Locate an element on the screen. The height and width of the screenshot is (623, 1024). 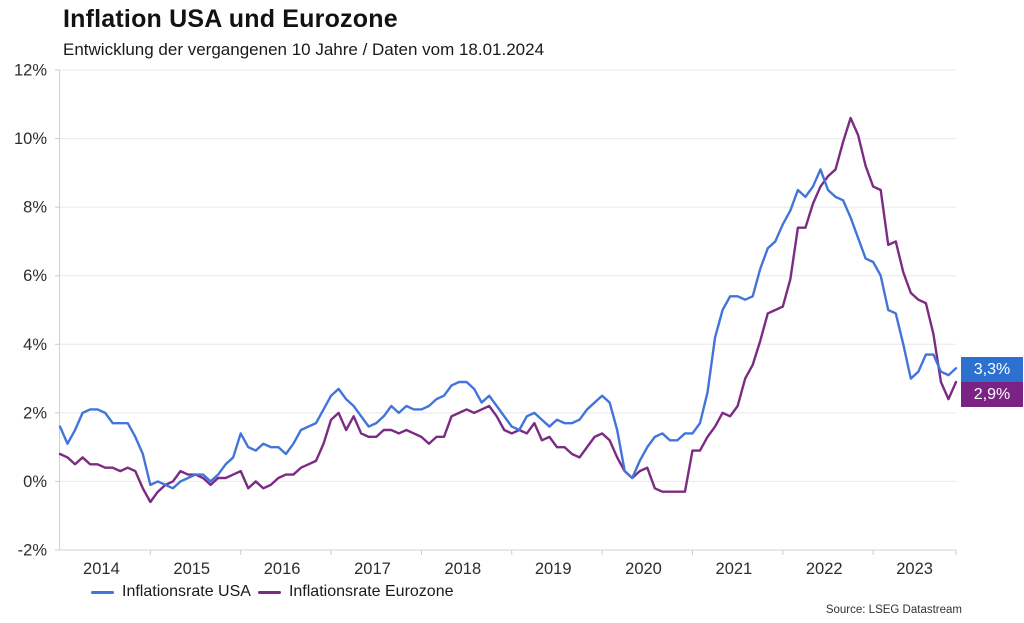
eurozone-line-swatch-icon is located at coordinates (269, 592).